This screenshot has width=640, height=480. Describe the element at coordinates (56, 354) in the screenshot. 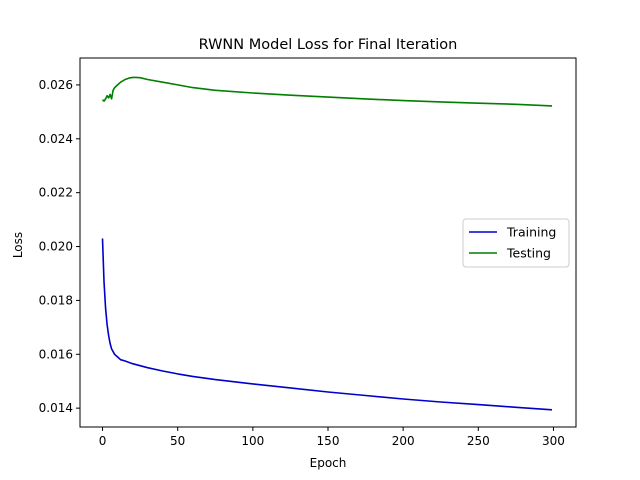

I see `y-tick-label: 0.016` at that location.